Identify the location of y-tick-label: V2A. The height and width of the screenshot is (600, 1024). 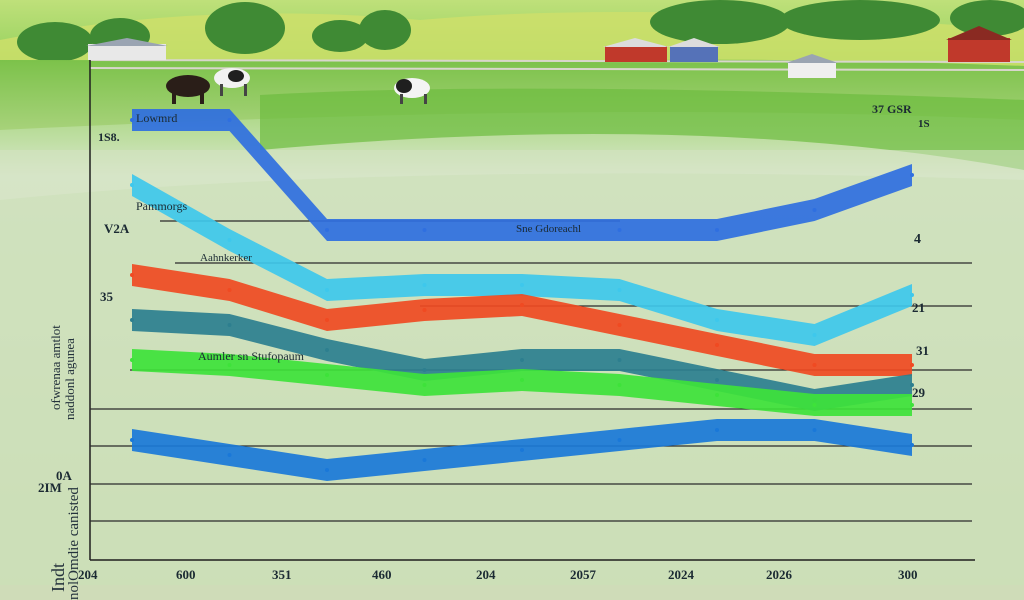
(117, 228).